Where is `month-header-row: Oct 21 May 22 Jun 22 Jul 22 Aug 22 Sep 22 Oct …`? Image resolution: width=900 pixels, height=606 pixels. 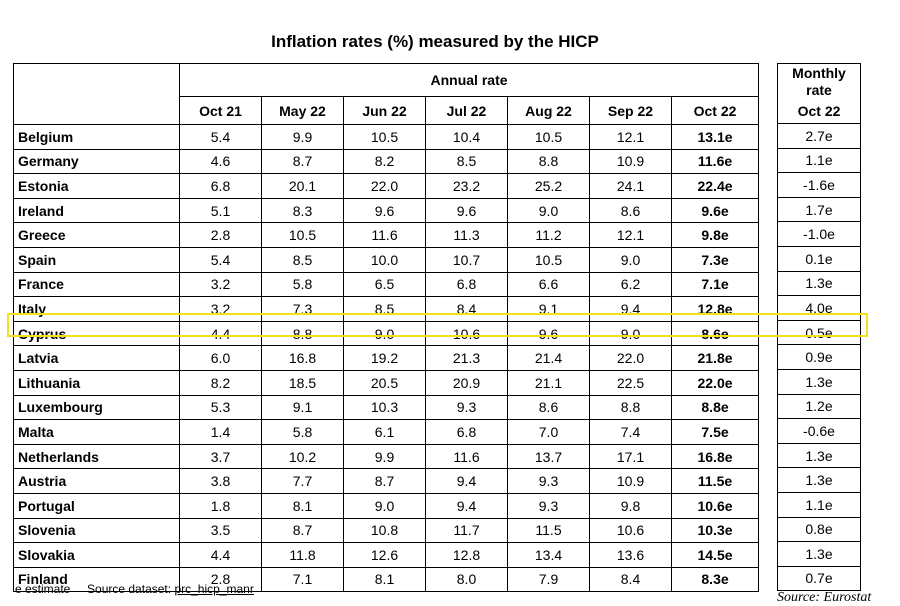 month-header-row: Oct 21 May 22 Jun 22 Jul 22 Aug 22 Sep 22 Oct … is located at coordinates (387, 110).